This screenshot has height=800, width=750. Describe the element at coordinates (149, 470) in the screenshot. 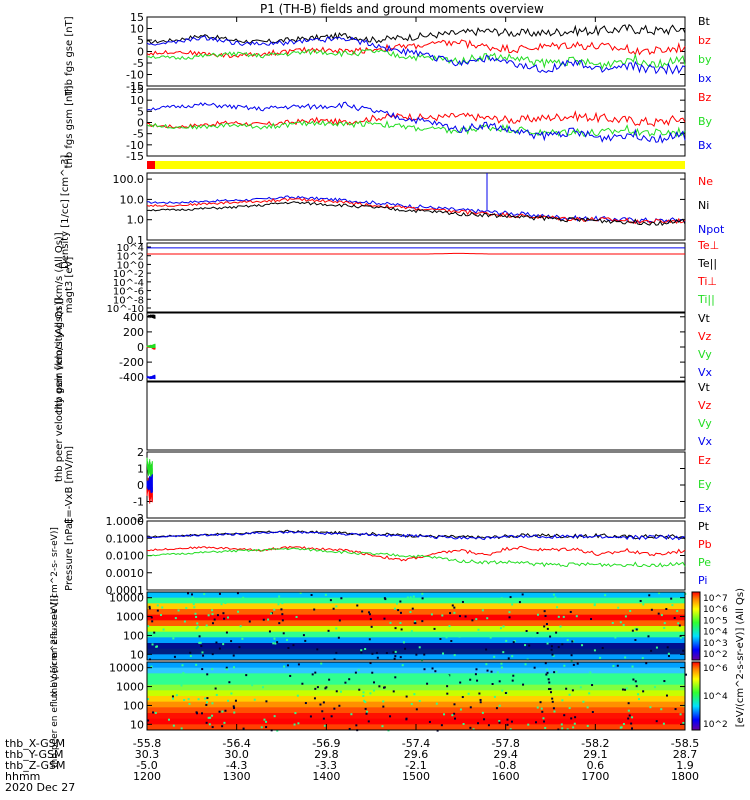

I see `panel8-series-Ey` at that location.